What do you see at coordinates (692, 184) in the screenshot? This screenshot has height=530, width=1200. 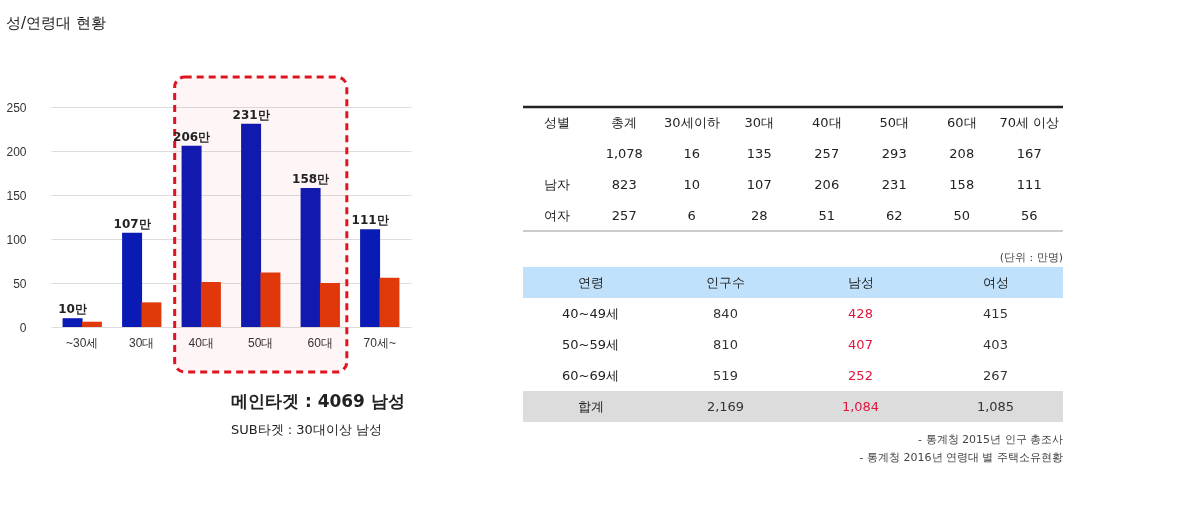 I see `data-label: 10` at bounding box center [692, 184].